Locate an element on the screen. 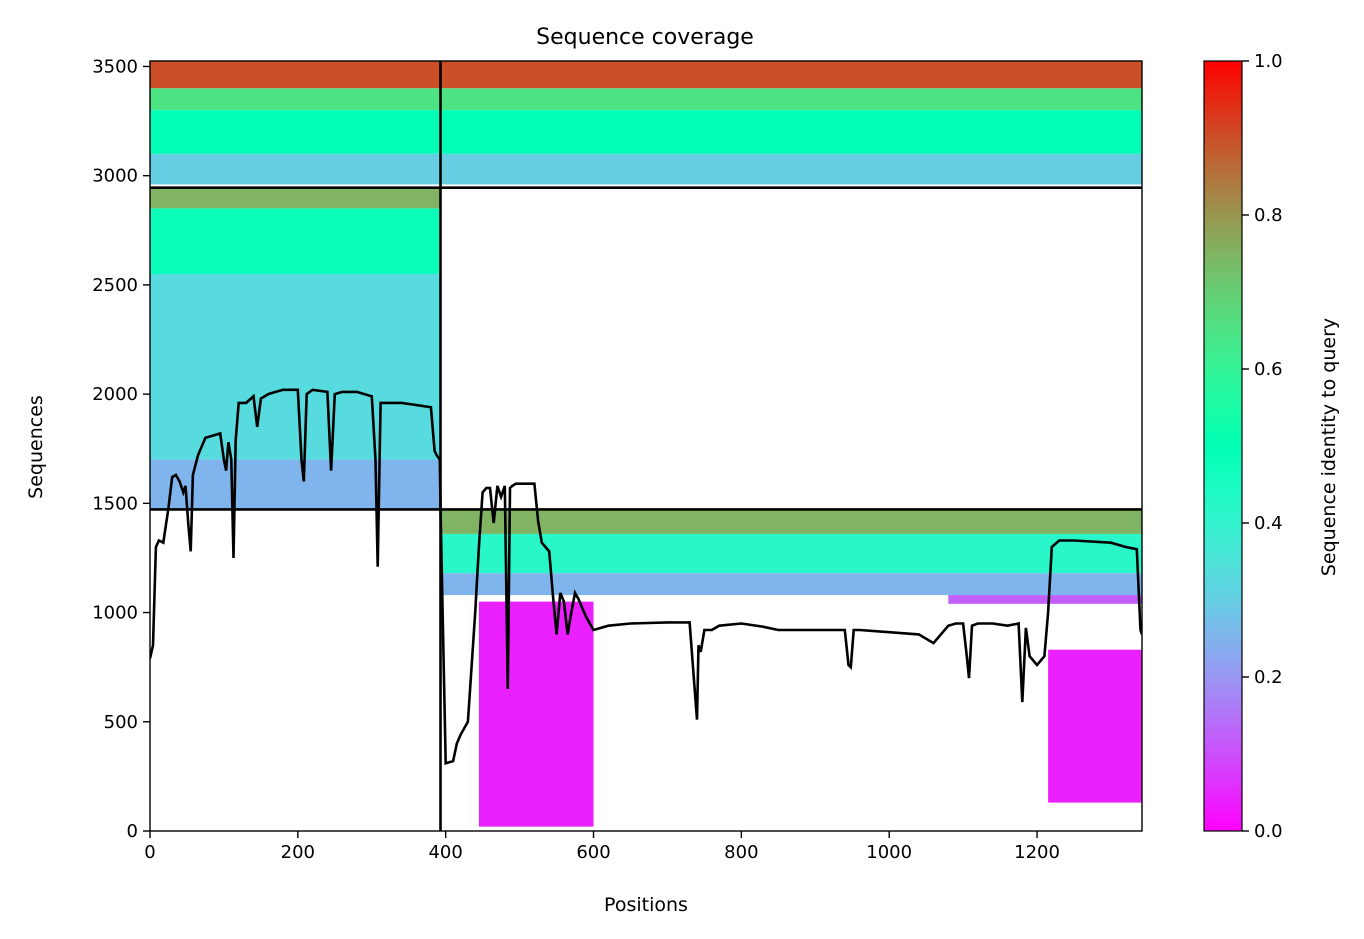  y-tick-label: 2000 is located at coordinates (115, 394).